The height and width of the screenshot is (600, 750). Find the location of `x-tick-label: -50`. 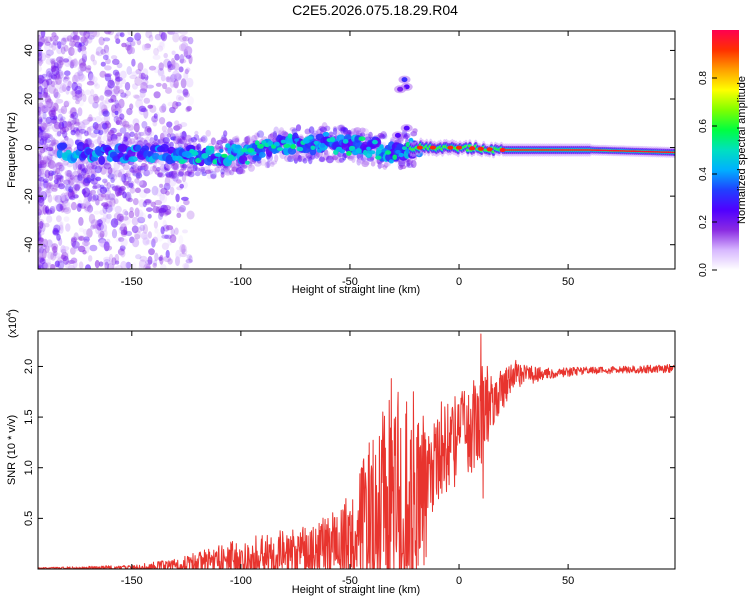

x-tick-label: -50 is located at coordinates (350, 282).